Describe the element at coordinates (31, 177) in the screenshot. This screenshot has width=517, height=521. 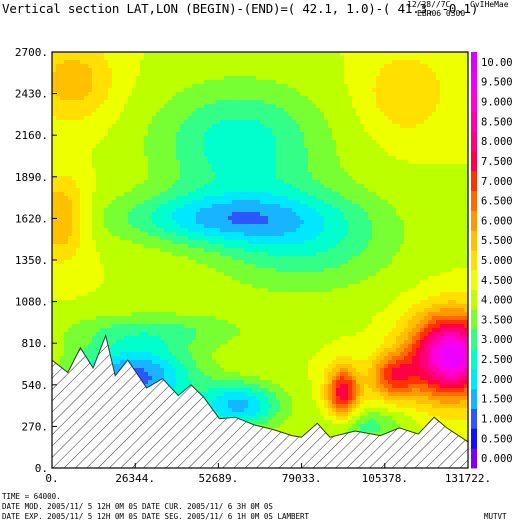
I see `y-tick-label: 1890.` at that location.